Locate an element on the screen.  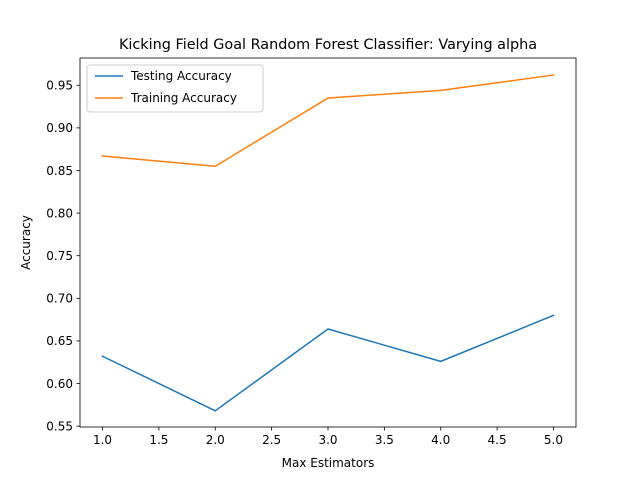
y-tick-label: 0.60 is located at coordinates (59, 384).